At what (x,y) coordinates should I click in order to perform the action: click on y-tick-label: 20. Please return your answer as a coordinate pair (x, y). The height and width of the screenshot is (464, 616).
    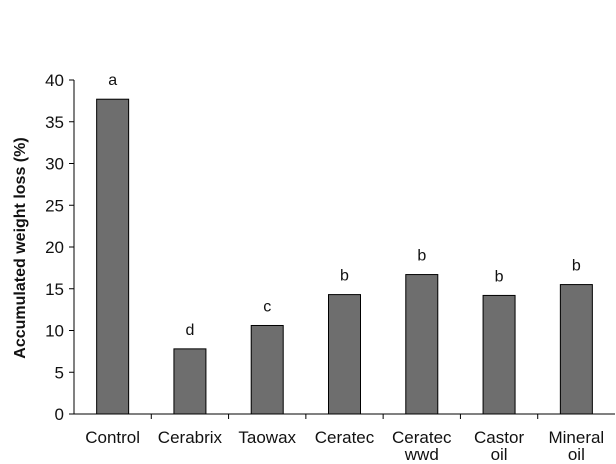
    Looking at the image, I should click on (54, 247).